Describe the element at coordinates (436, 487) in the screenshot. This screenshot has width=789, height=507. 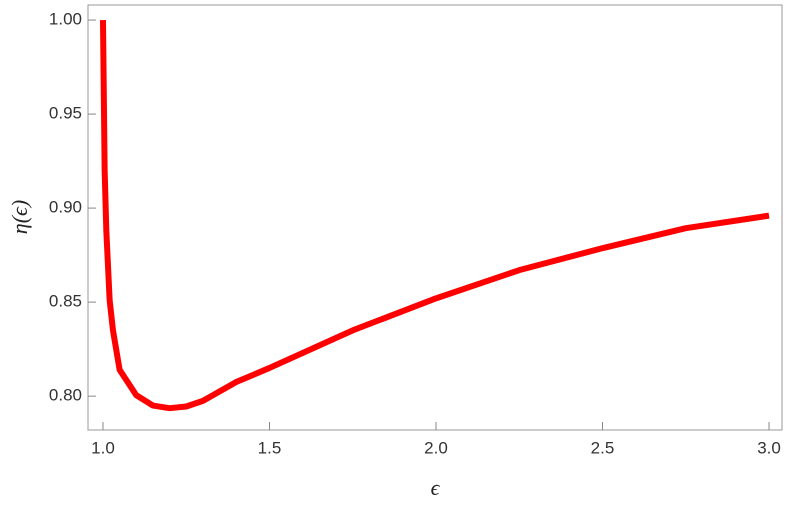
I see `x-axis-label: ϵ` at that location.